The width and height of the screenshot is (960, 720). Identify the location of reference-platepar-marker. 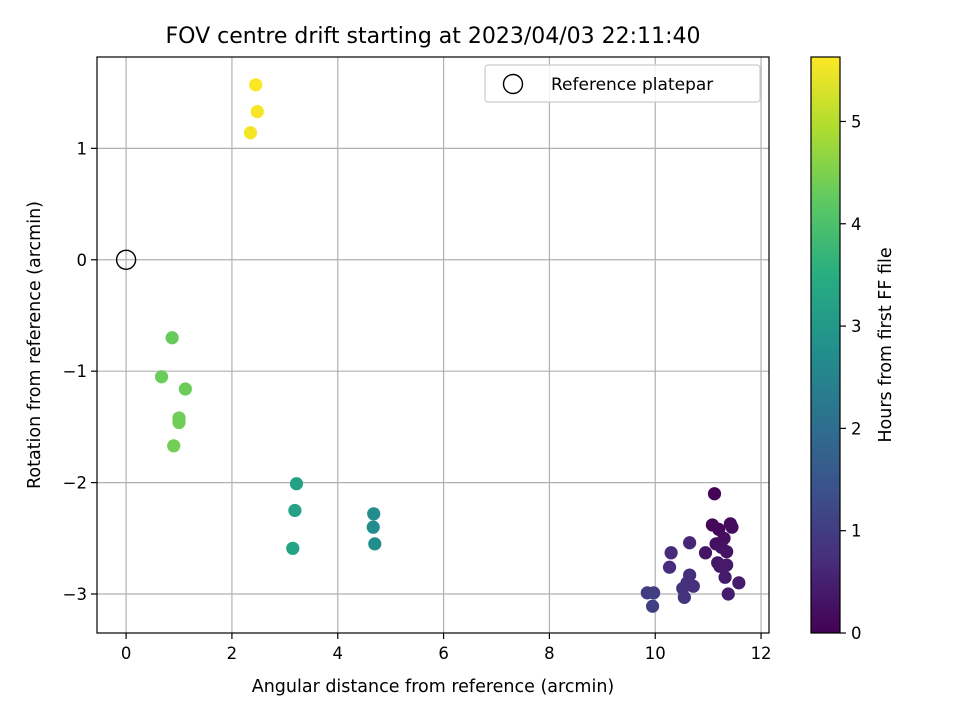
(126, 259).